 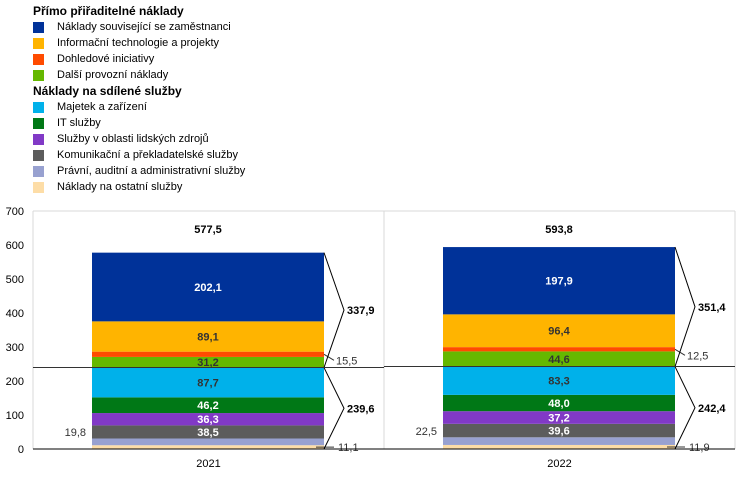 I want to click on bar-total-label: 593,8, so click(x=559, y=230).